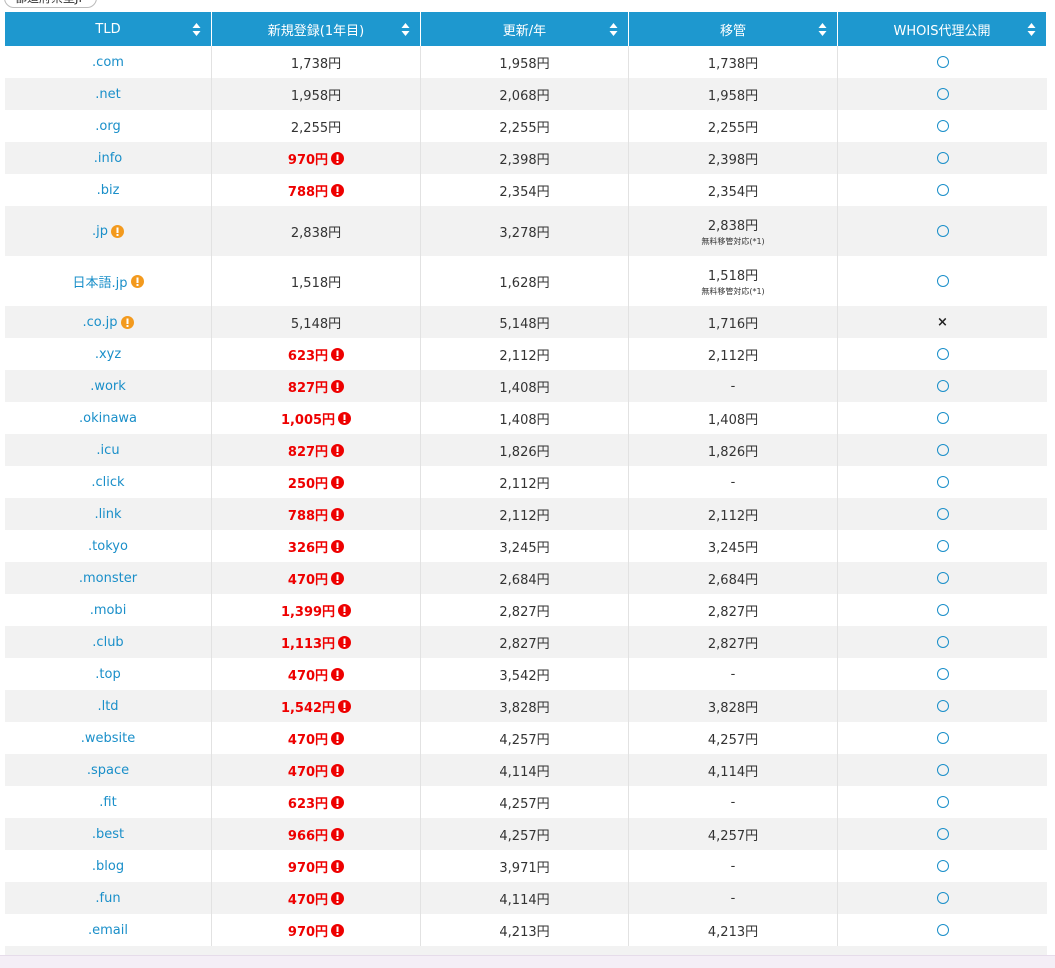 Image resolution: width=1055 pixels, height=968 pixels. I want to click on new-price: 470円, so click(308, 580).